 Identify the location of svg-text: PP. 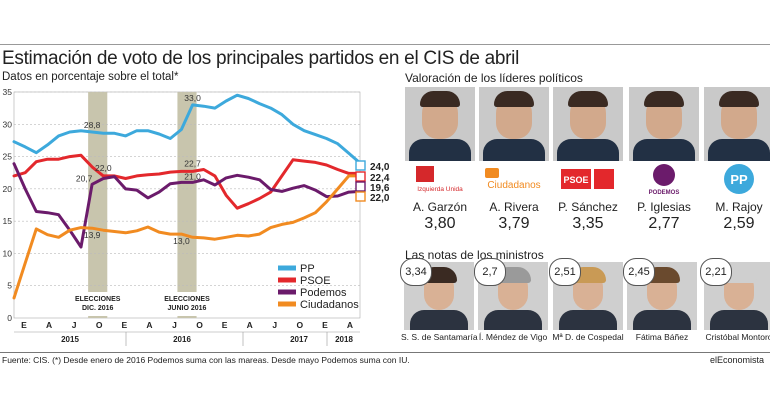
(739, 179).